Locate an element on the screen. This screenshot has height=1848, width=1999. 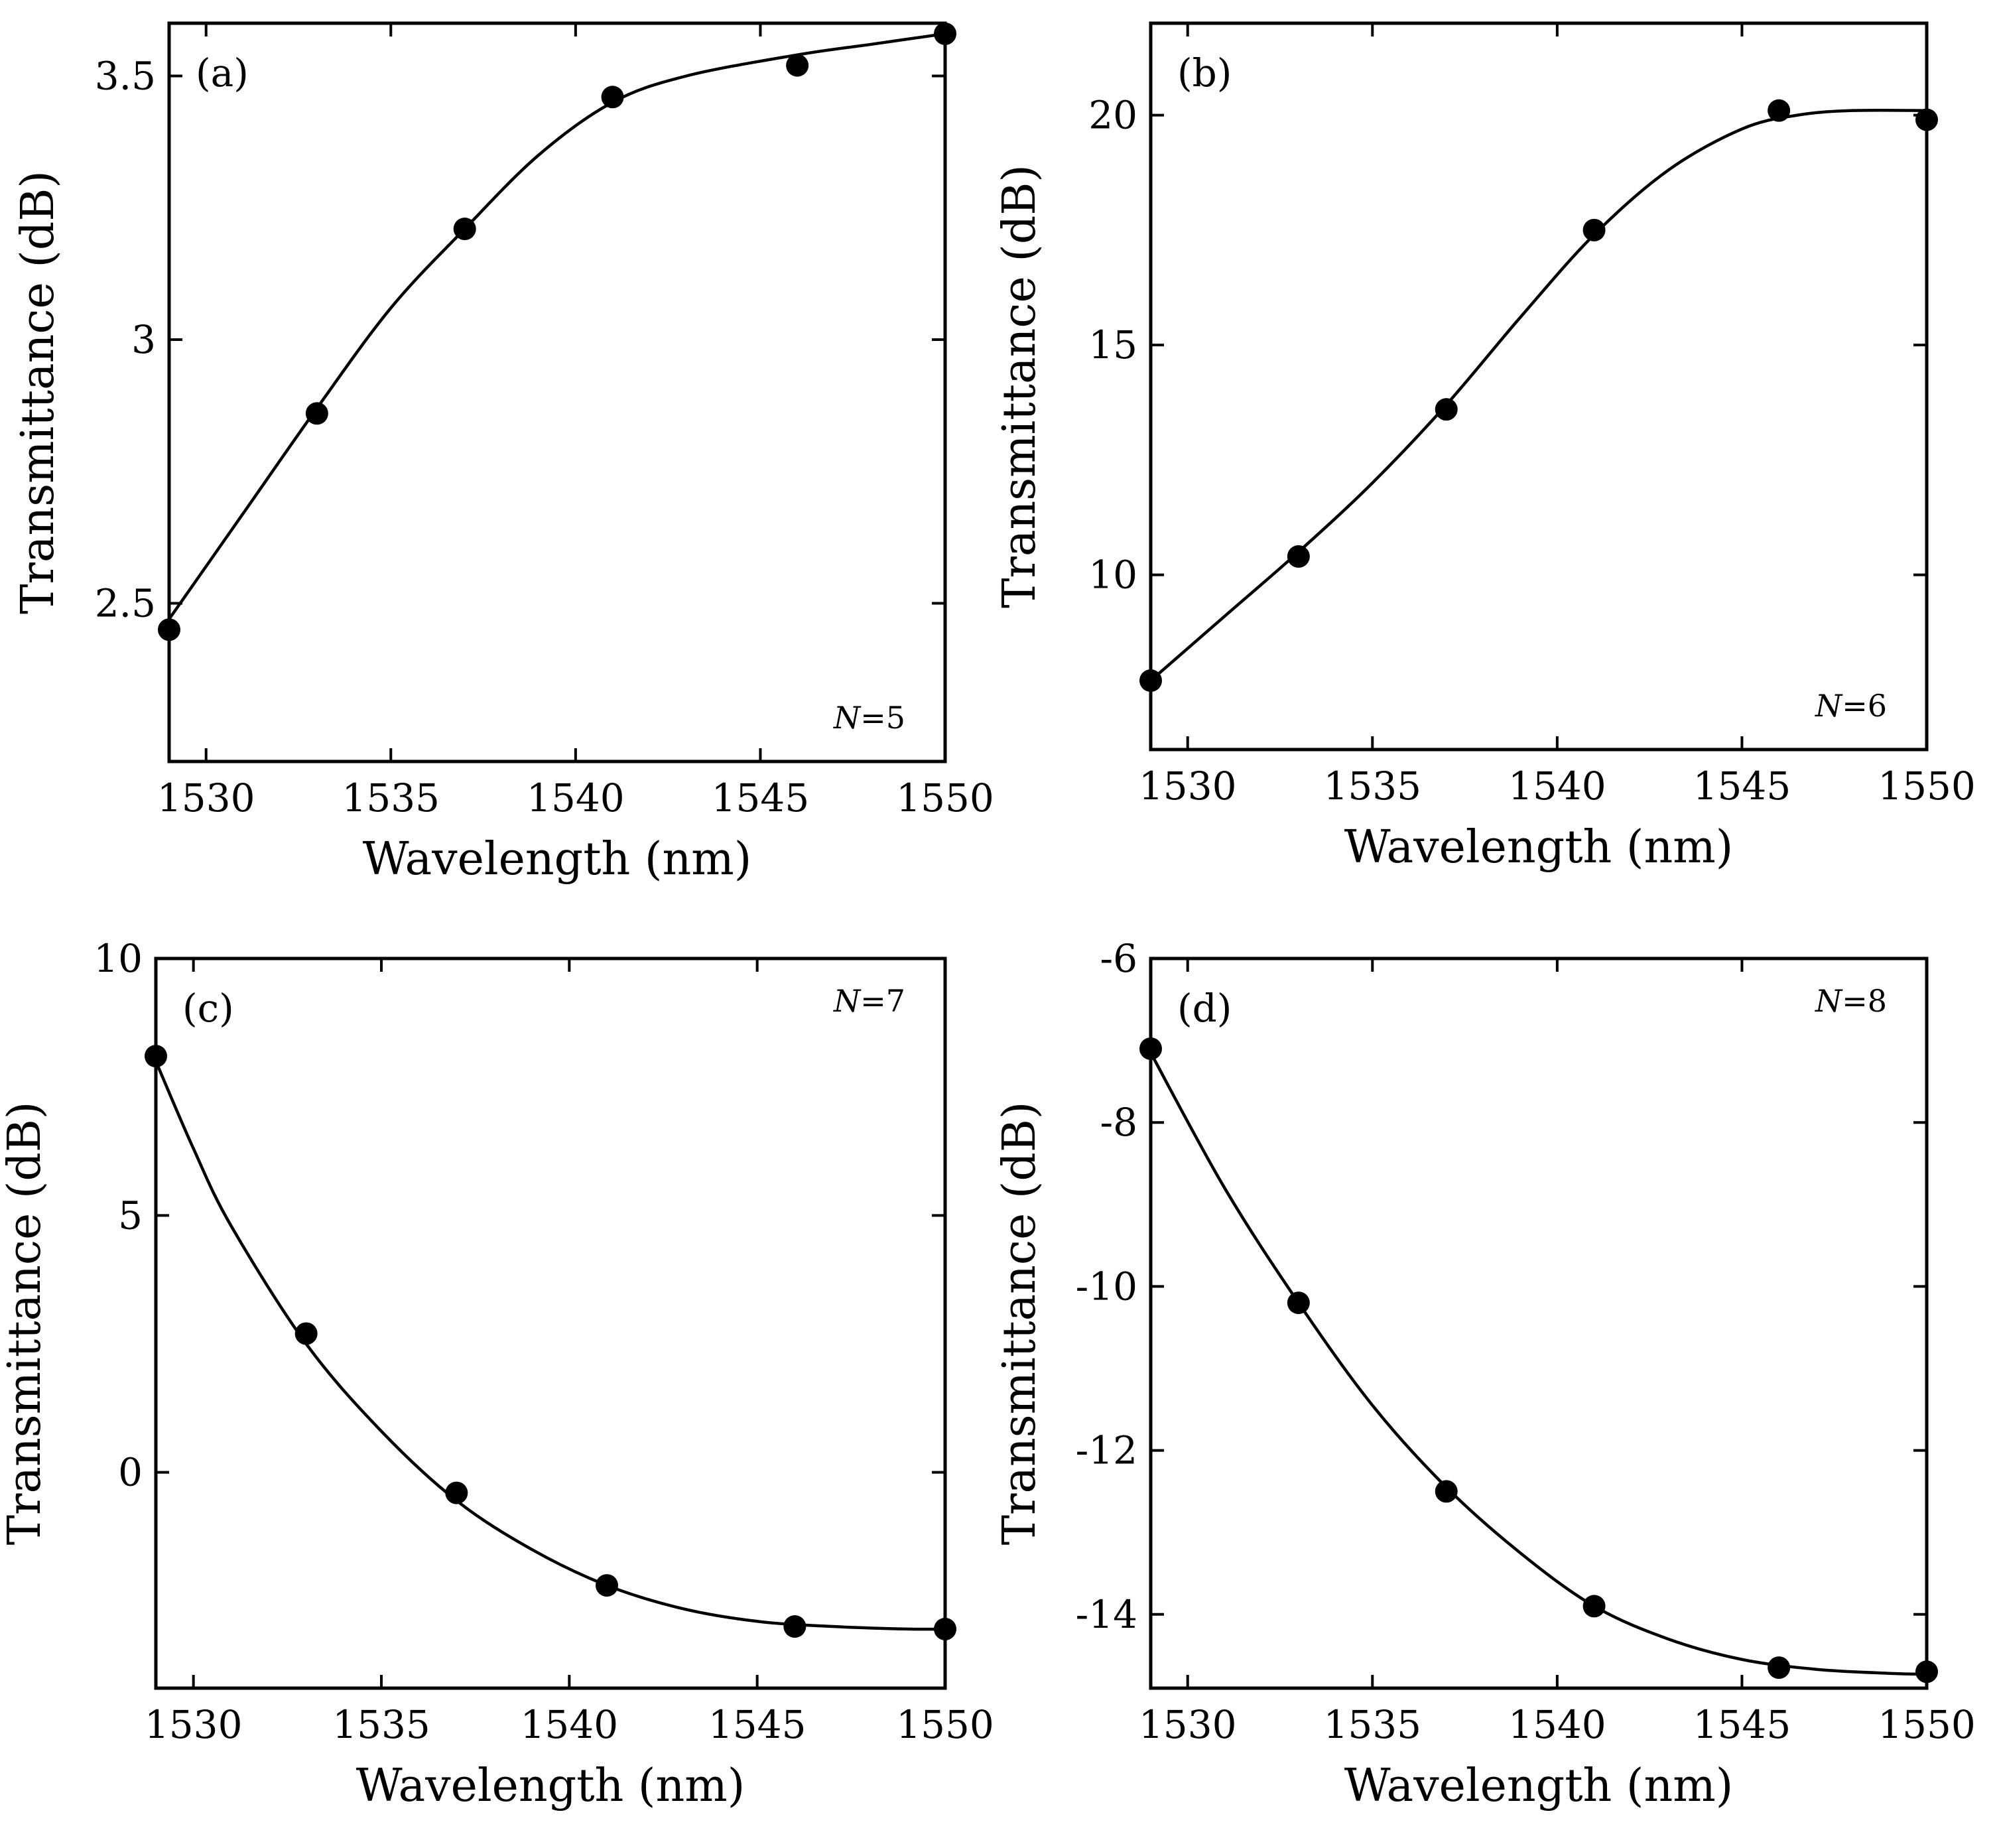
y-tick-label: -6 is located at coordinates (1119, 958).